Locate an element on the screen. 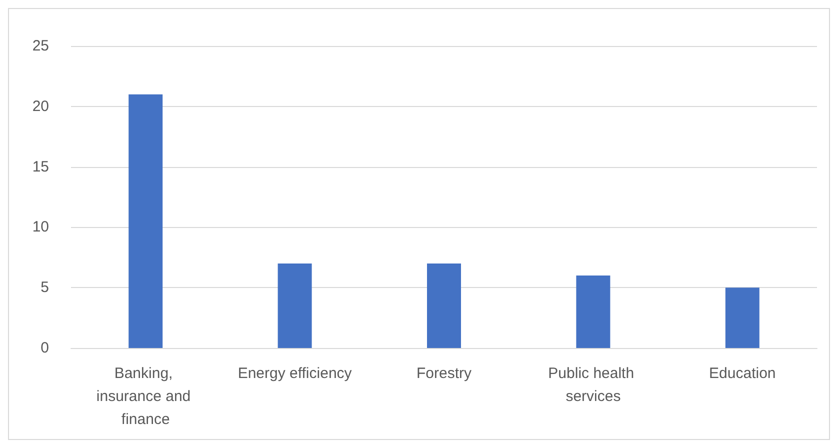 The image size is (838, 448). y-tick-label: 25 is located at coordinates (40, 46).